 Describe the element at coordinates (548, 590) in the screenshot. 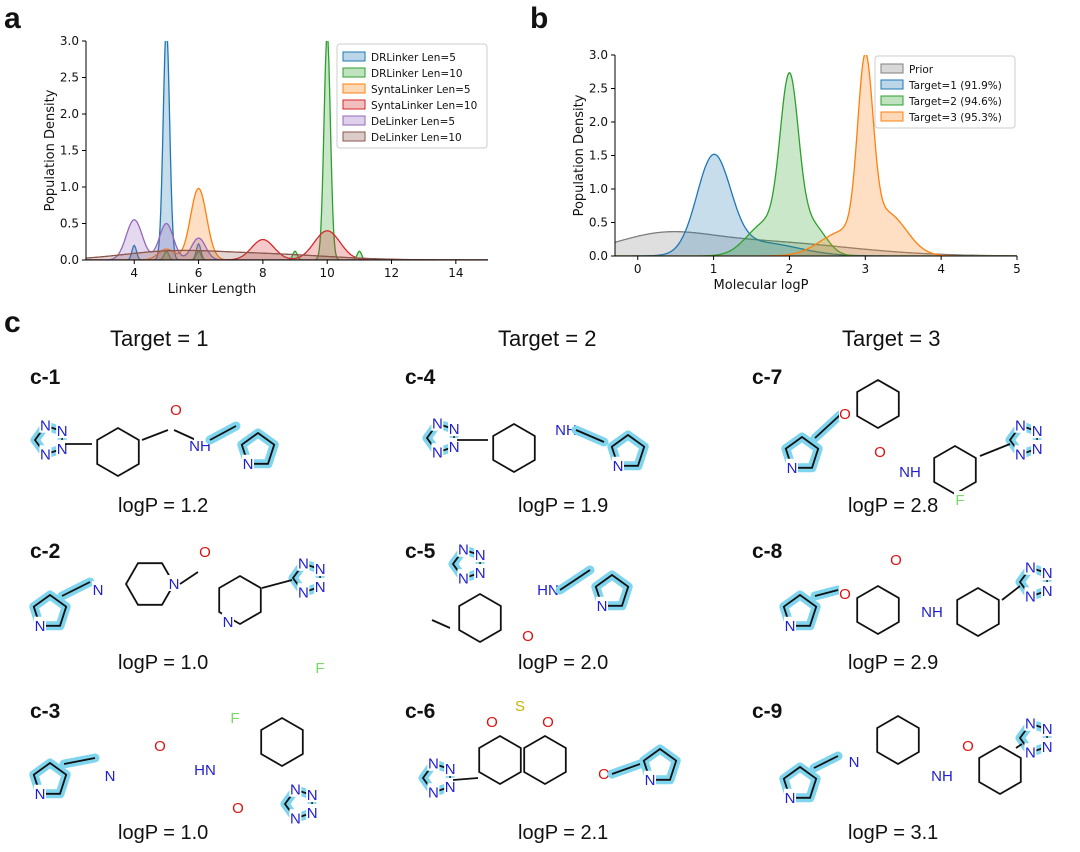

I see `atom-label: HN` at that location.